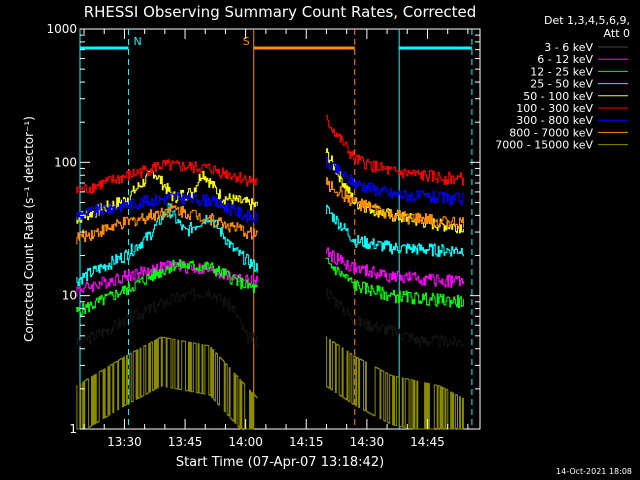  What do you see at coordinates (73, 429) in the screenshot?
I see `y-tick-label: 1` at bounding box center [73, 429].